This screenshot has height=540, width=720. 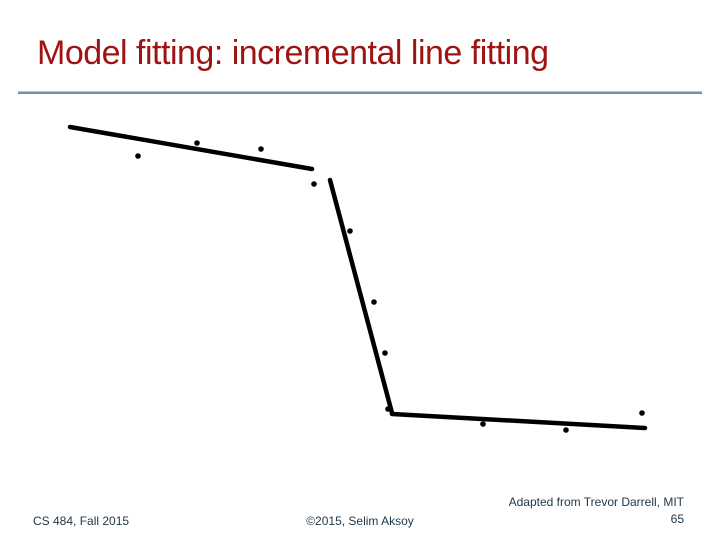 What do you see at coordinates (293, 53) in the screenshot?
I see `slide-title: Model fitting: incremental line fitting` at bounding box center [293, 53].